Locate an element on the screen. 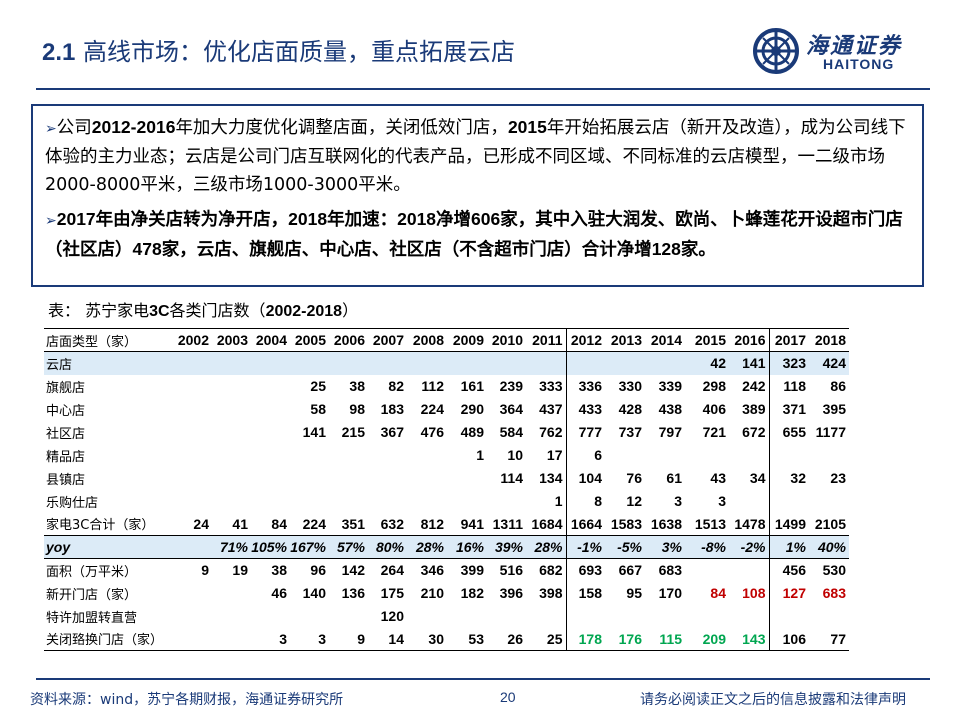 The height and width of the screenshot is (720, 960). table-cell: 437 is located at coordinates (551, 409).